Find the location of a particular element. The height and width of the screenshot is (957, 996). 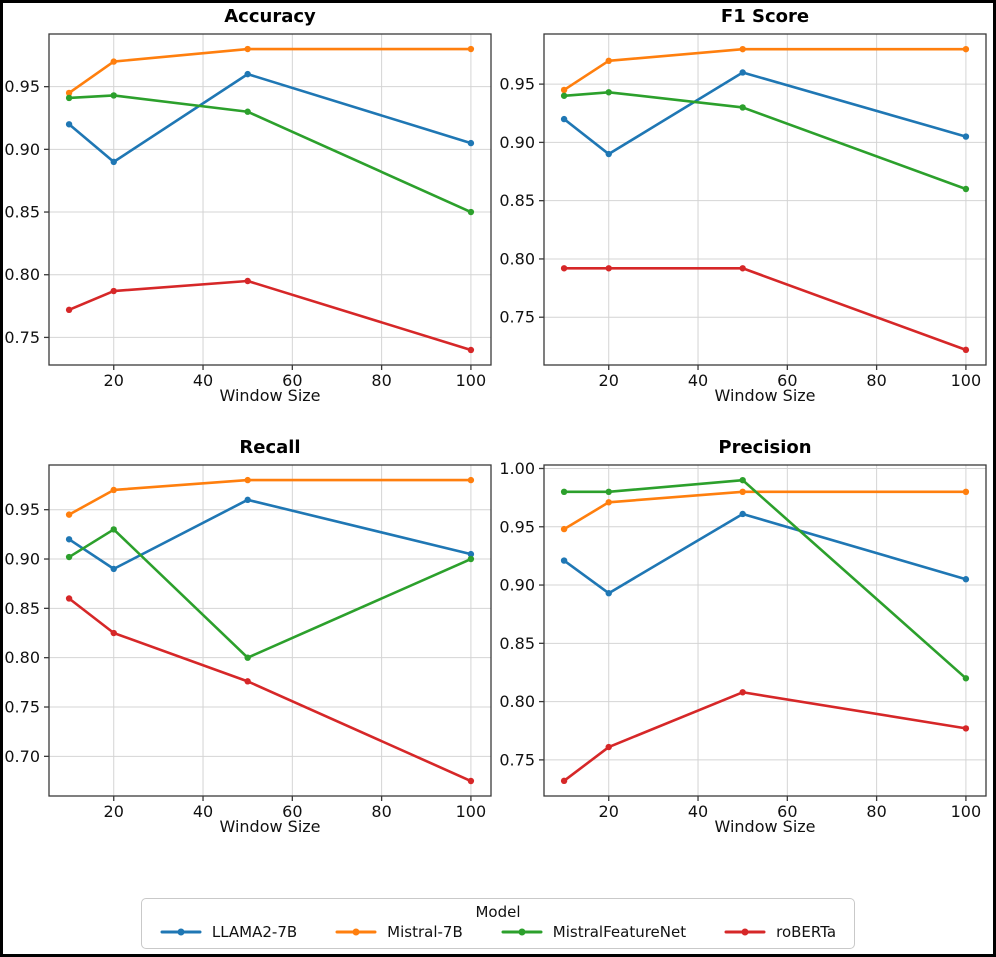

legend-label: MistralFeatureNet is located at coordinates (619, 932).